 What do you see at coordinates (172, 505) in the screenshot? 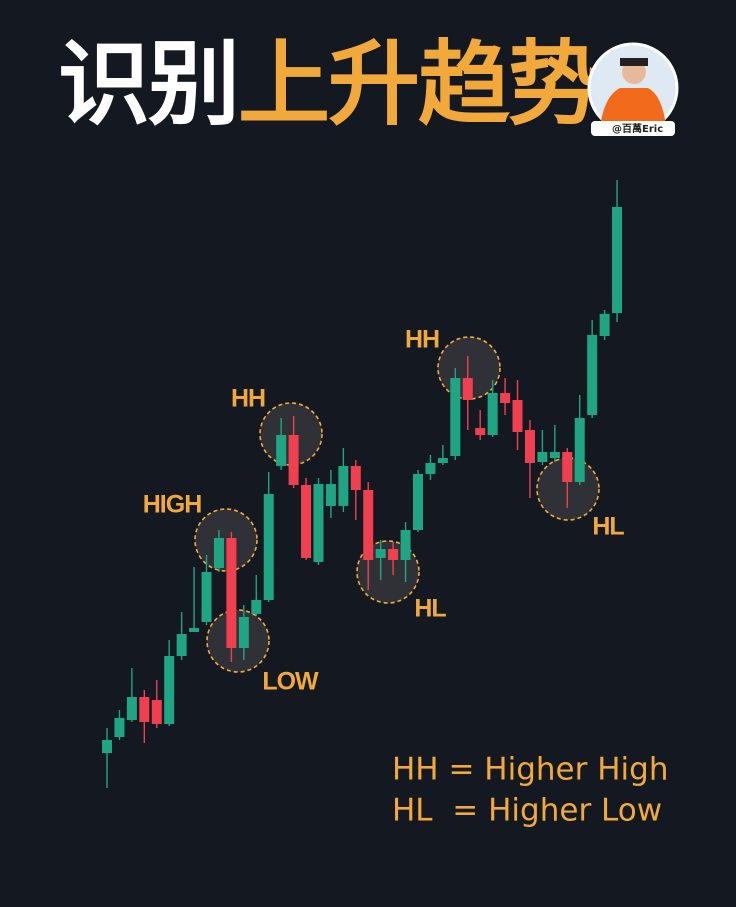
I see `annotation-label: HIGH` at bounding box center [172, 505].